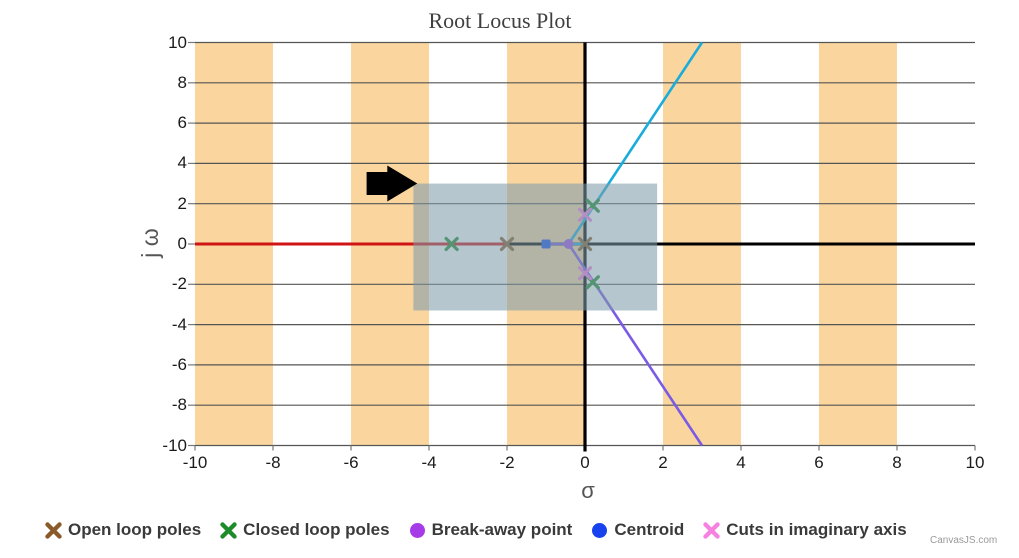 This screenshot has height=558, width=1019. I want to click on x-tick-label: 4, so click(741, 462).